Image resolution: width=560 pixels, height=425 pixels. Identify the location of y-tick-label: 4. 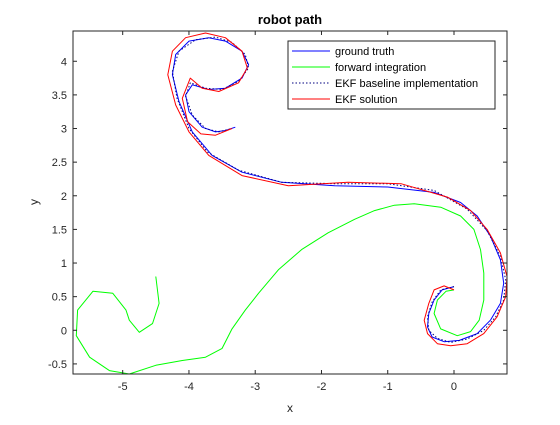
(64, 62).